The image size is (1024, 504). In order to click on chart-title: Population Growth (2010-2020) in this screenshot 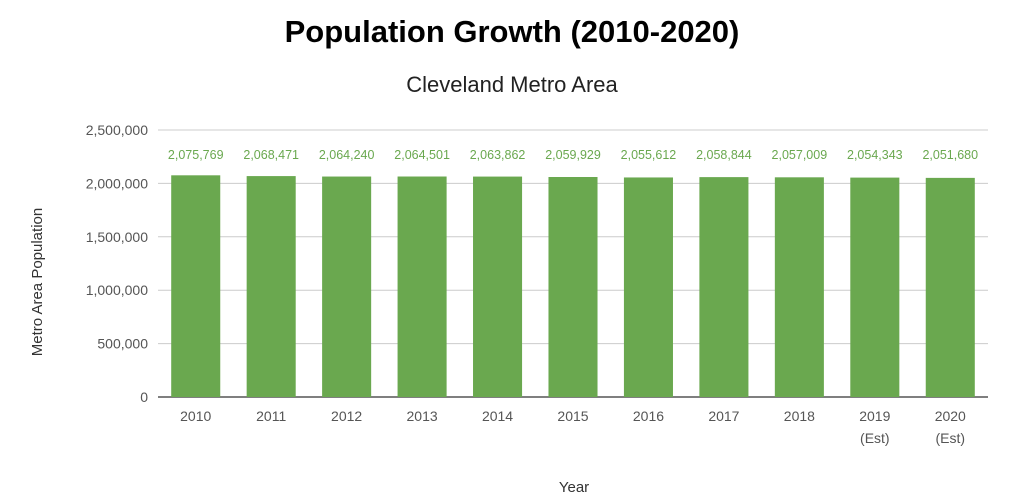, I will do `click(512, 31)`.